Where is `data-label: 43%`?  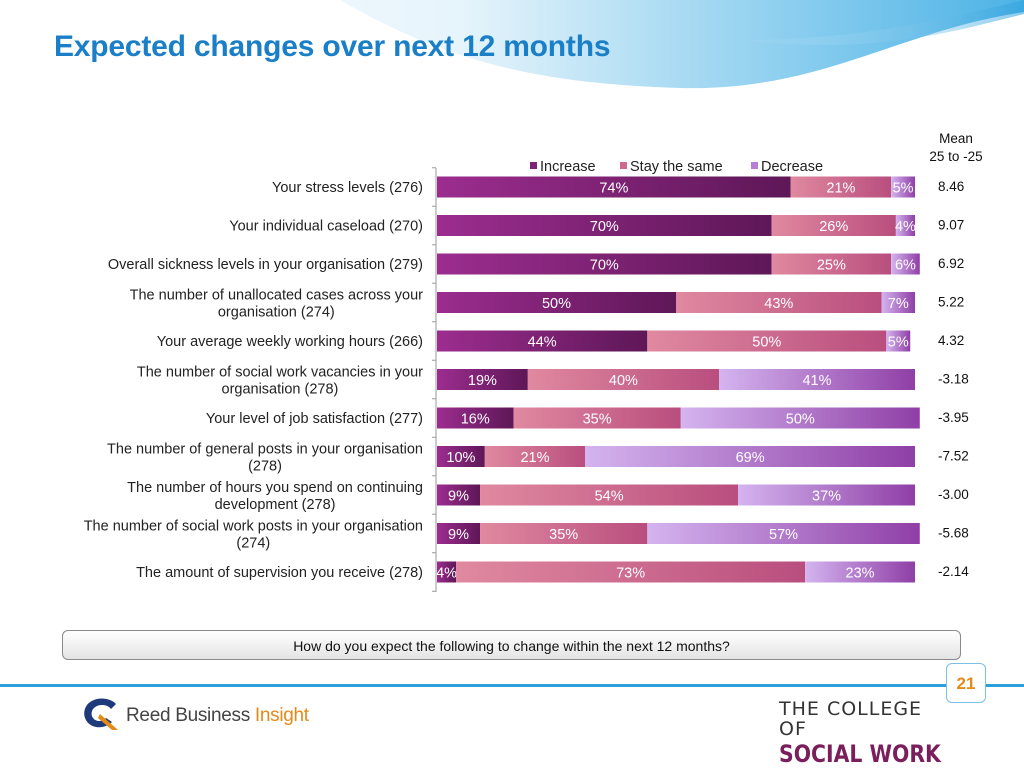 data-label: 43% is located at coordinates (778, 304).